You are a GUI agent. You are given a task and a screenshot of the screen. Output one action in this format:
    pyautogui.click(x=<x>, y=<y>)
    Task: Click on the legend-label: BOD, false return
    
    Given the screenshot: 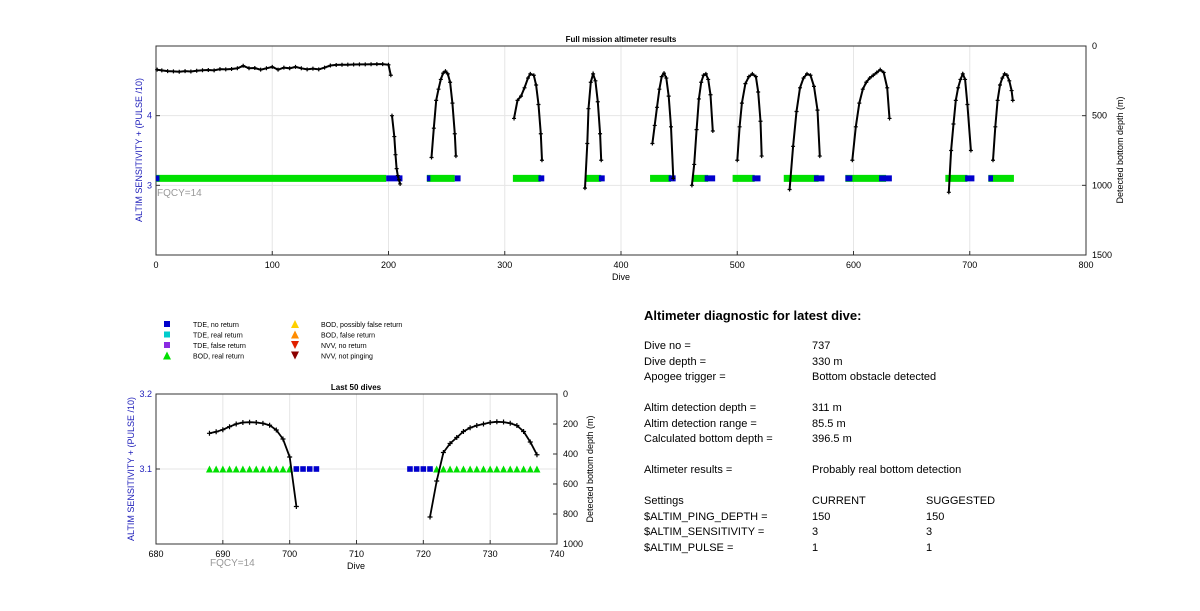 What is the action you would take?
    pyautogui.click(x=348, y=336)
    